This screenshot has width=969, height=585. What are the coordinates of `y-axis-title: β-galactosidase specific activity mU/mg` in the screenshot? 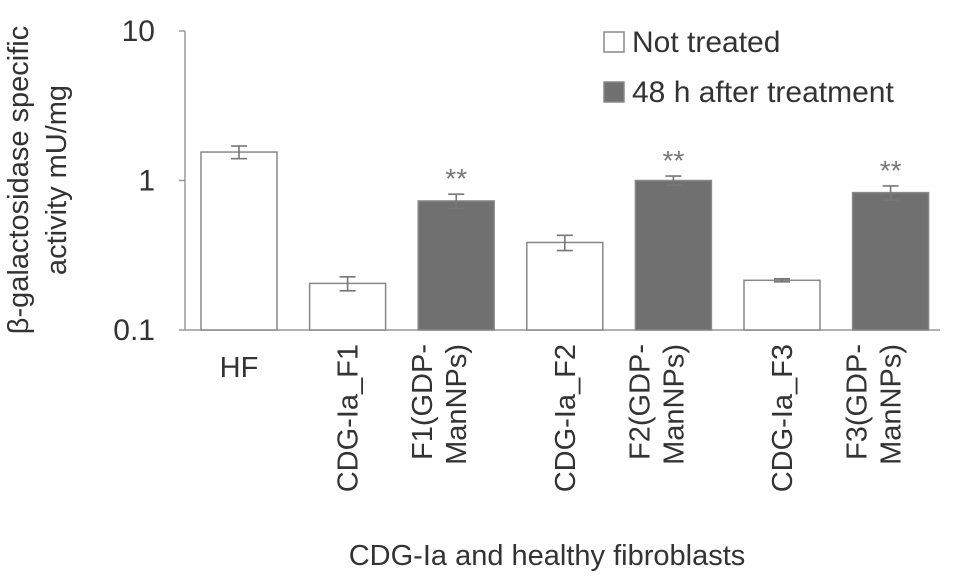 It's located at (38, 180).